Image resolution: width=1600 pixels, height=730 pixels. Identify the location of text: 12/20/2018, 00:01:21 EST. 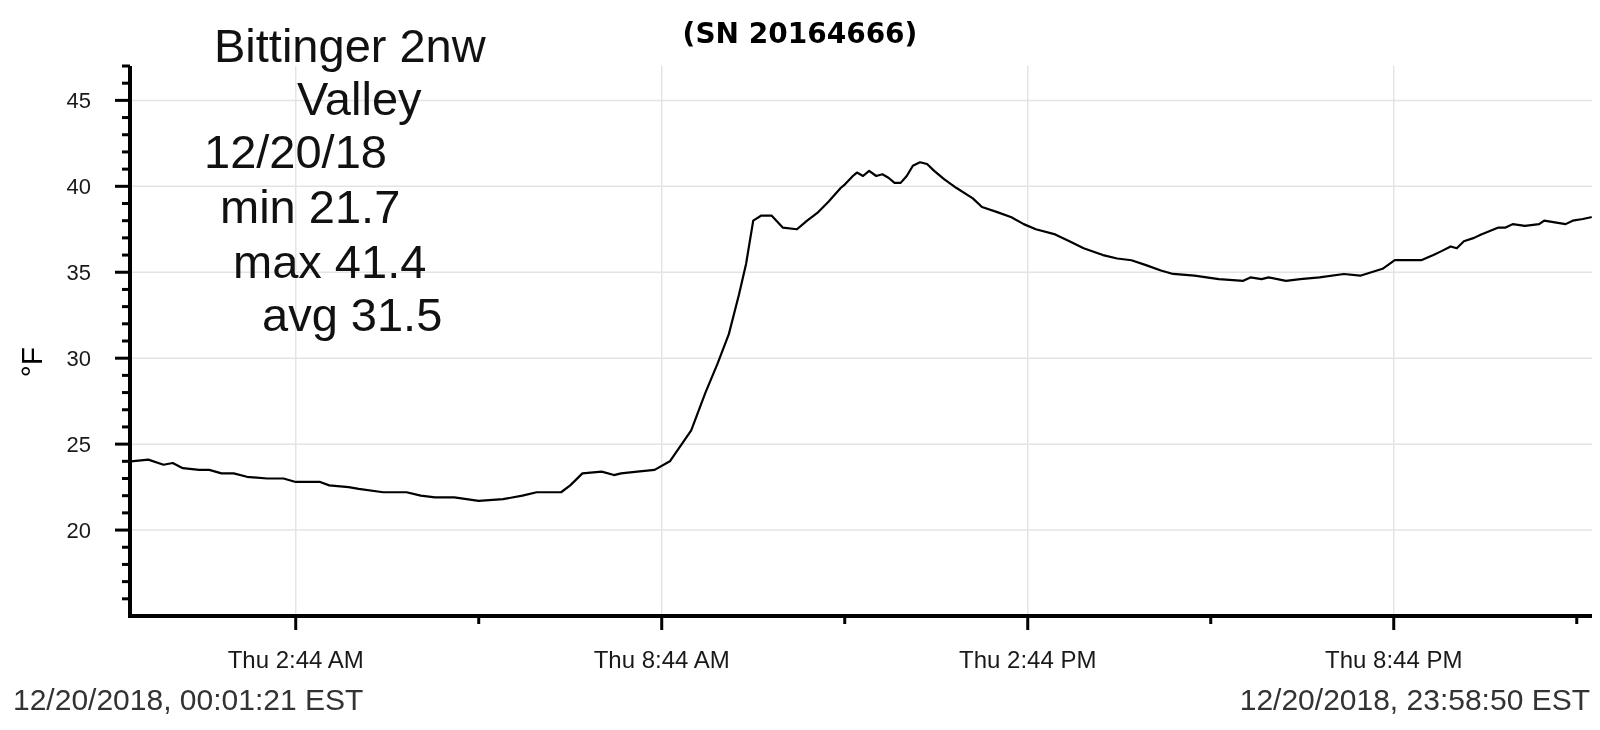
(188, 699).